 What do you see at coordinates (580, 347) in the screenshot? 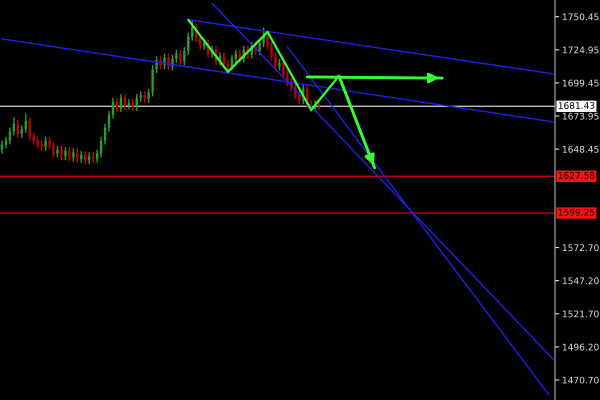
I see `y-tick-label: 1496.20` at bounding box center [580, 347].